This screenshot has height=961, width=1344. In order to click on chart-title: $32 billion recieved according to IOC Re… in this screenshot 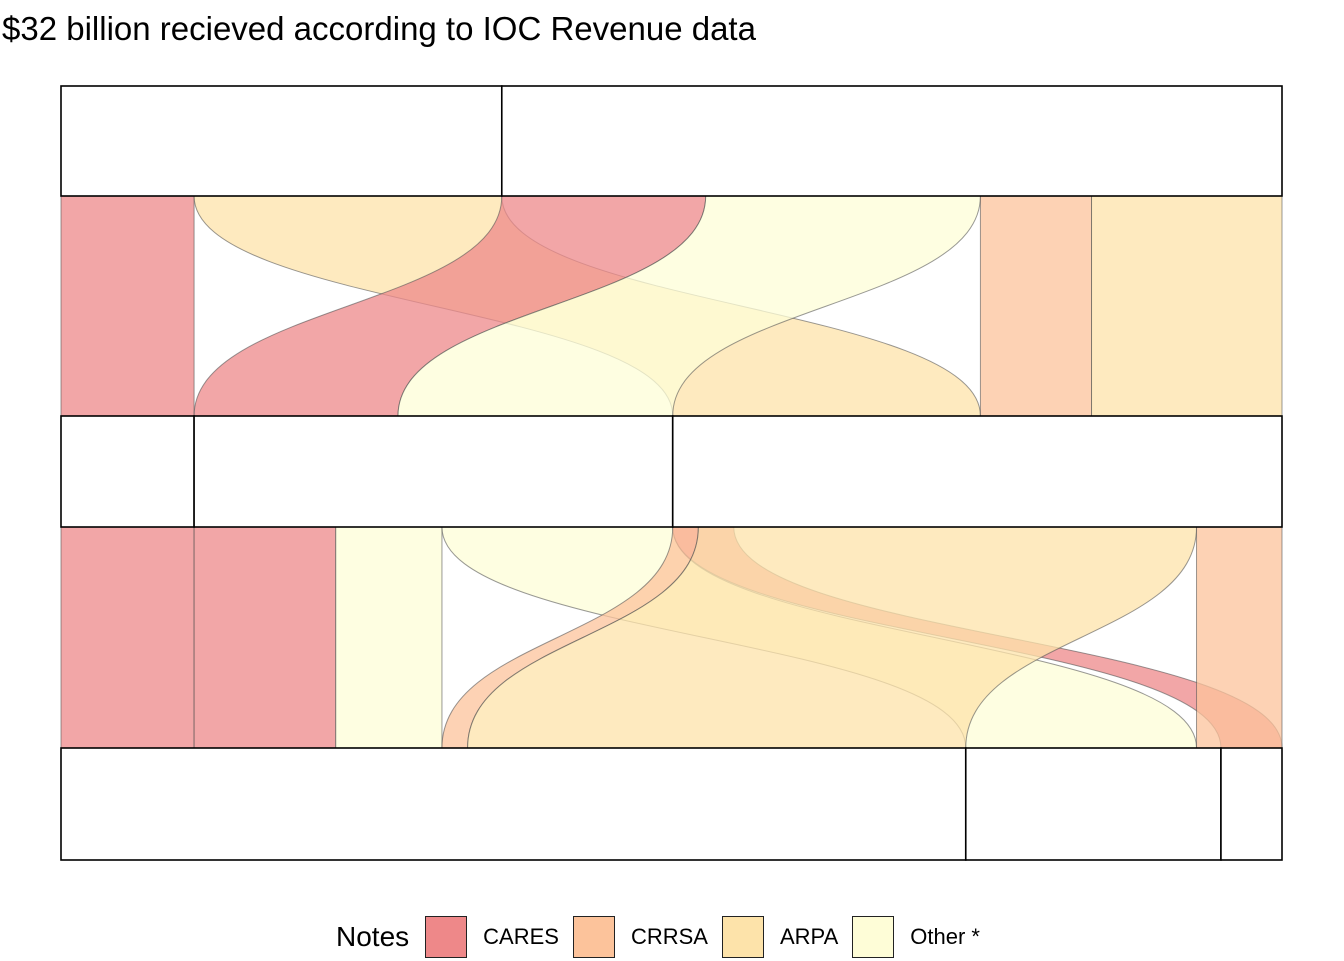, I will do `click(379, 28)`.